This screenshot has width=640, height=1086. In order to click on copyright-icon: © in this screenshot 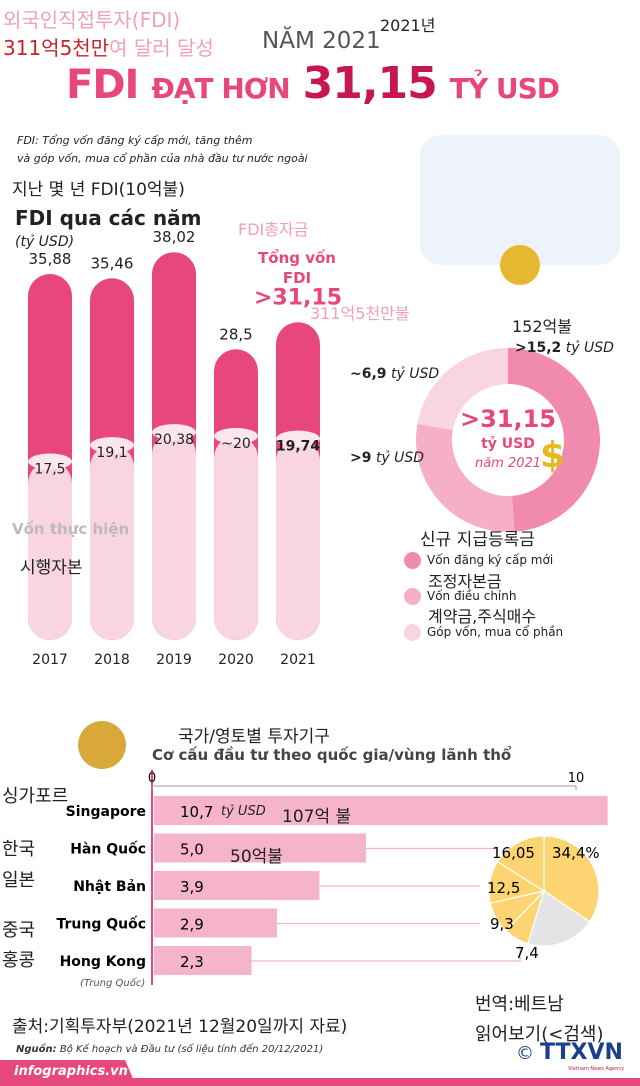, I will do `click(525, 1053)`.